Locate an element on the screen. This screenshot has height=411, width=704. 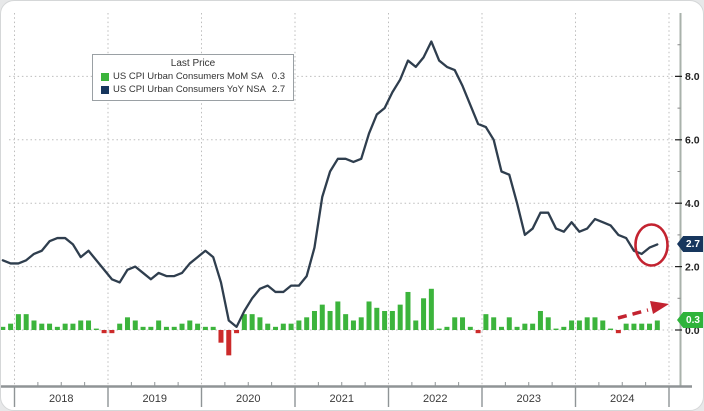
year-label: 2022 is located at coordinates (435, 399).